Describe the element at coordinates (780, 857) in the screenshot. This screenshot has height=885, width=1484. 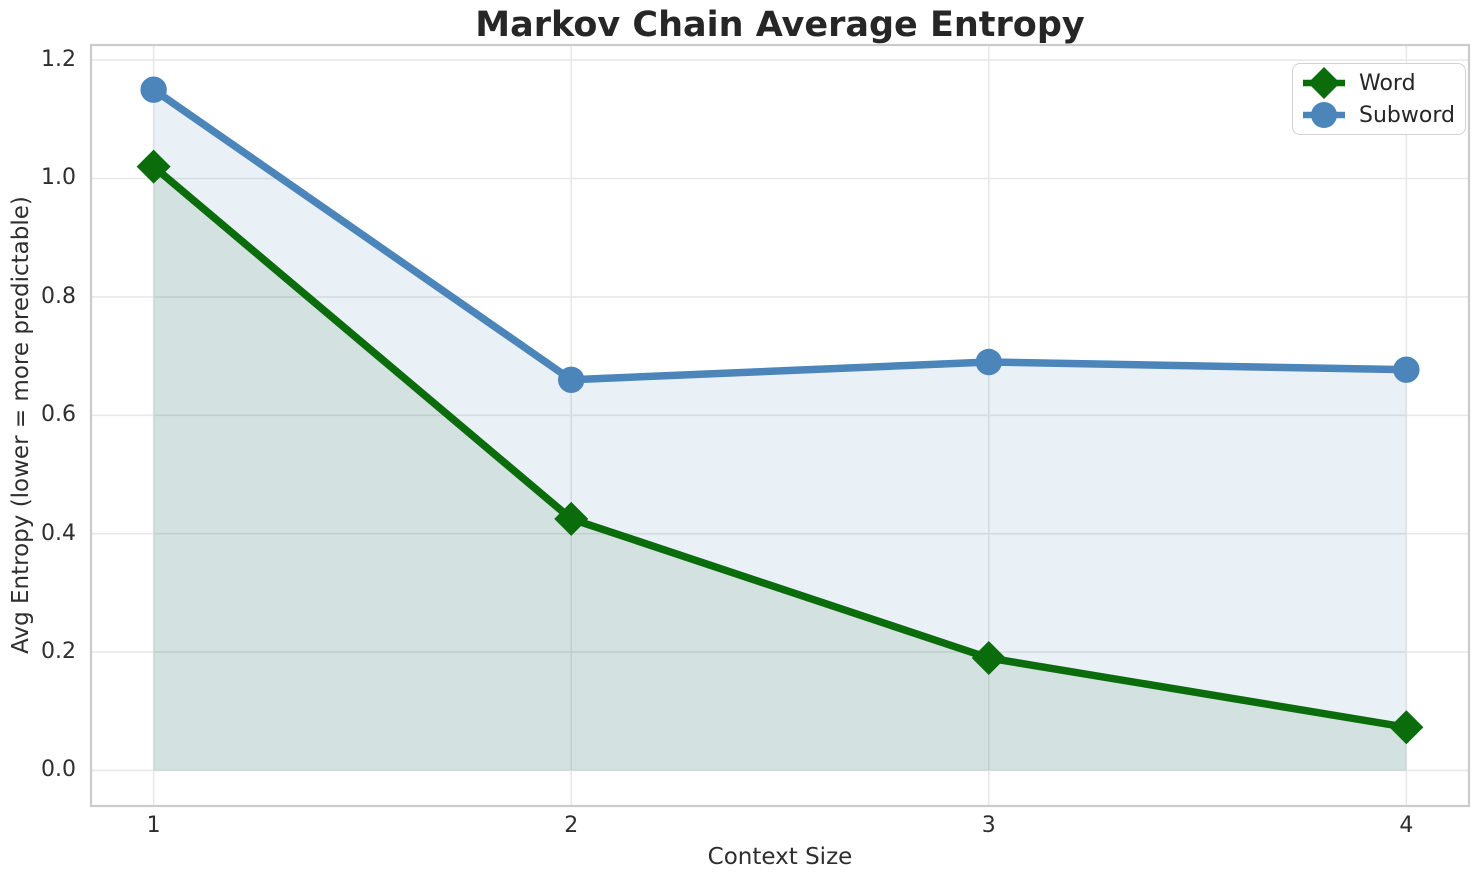
I see `x-axis-title: Context Size` at that location.